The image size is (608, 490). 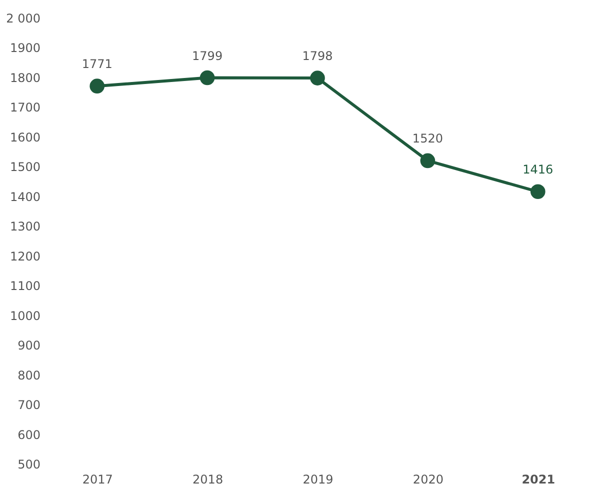 What do you see at coordinates (25, 137) in the screenshot?
I see `y-tick-label: 1600` at bounding box center [25, 137].